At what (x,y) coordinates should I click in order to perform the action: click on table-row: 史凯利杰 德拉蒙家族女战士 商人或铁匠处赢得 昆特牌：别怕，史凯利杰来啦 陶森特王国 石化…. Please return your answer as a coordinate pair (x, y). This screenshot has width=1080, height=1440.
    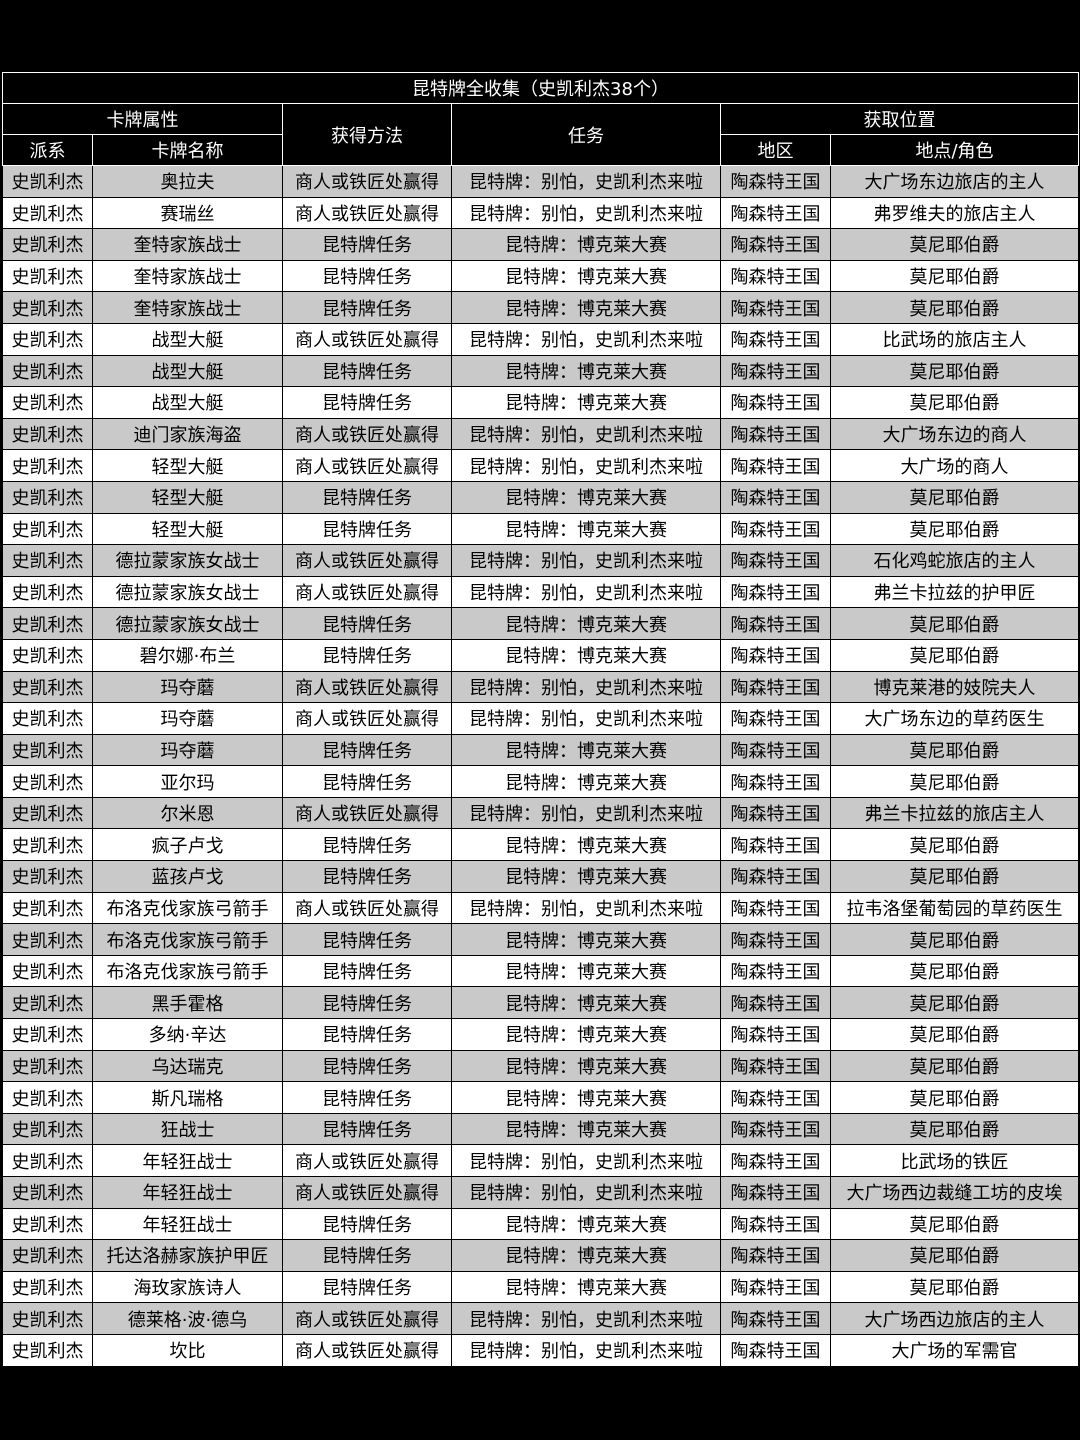
    Looking at the image, I should click on (540, 560).